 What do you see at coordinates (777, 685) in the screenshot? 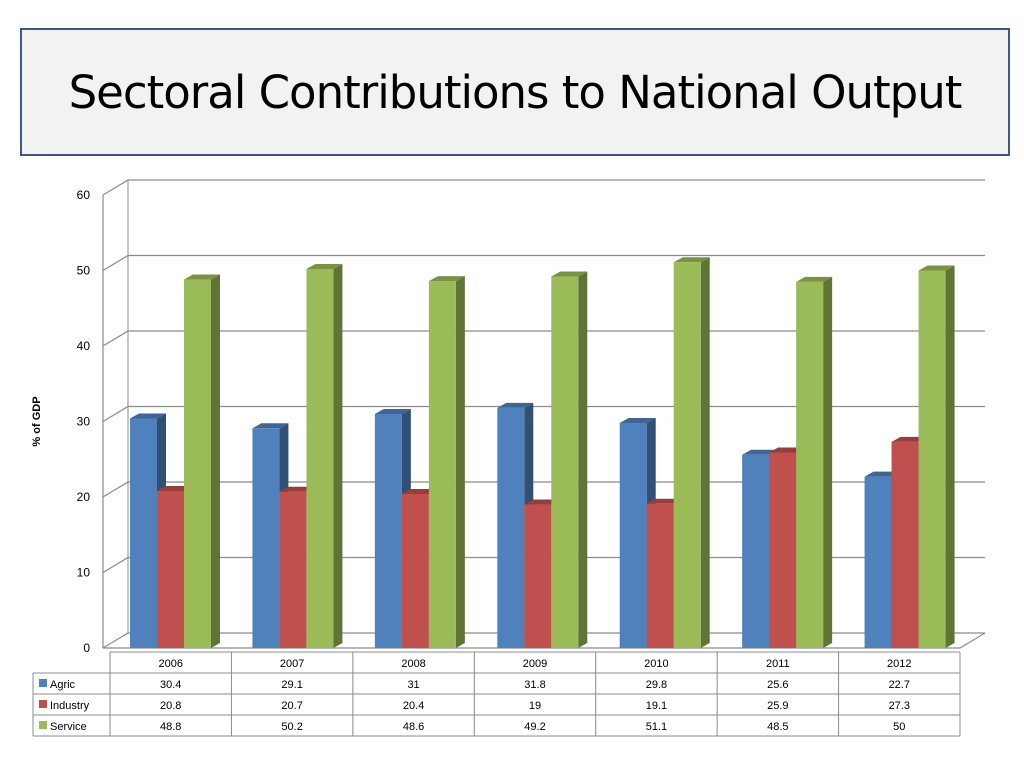
I see `data-label: 25.6` at bounding box center [777, 685].